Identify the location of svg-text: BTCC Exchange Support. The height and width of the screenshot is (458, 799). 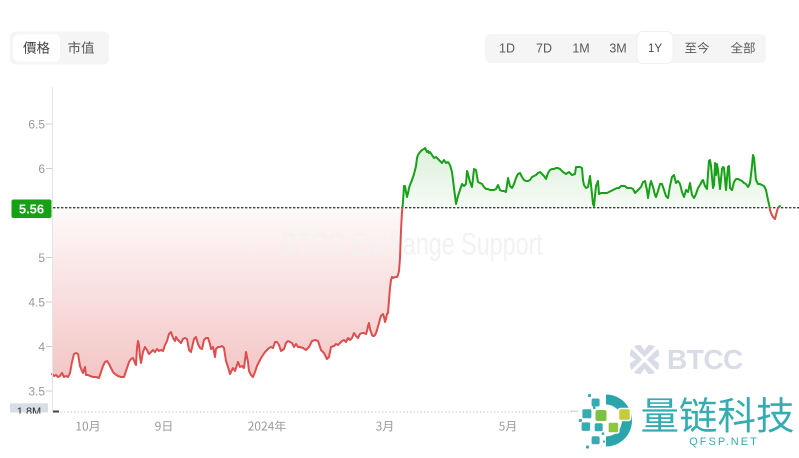
(412, 243).